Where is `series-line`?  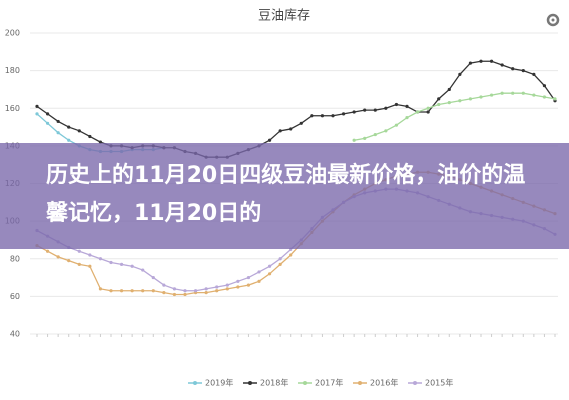 series-line is located at coordinates (455, 116).